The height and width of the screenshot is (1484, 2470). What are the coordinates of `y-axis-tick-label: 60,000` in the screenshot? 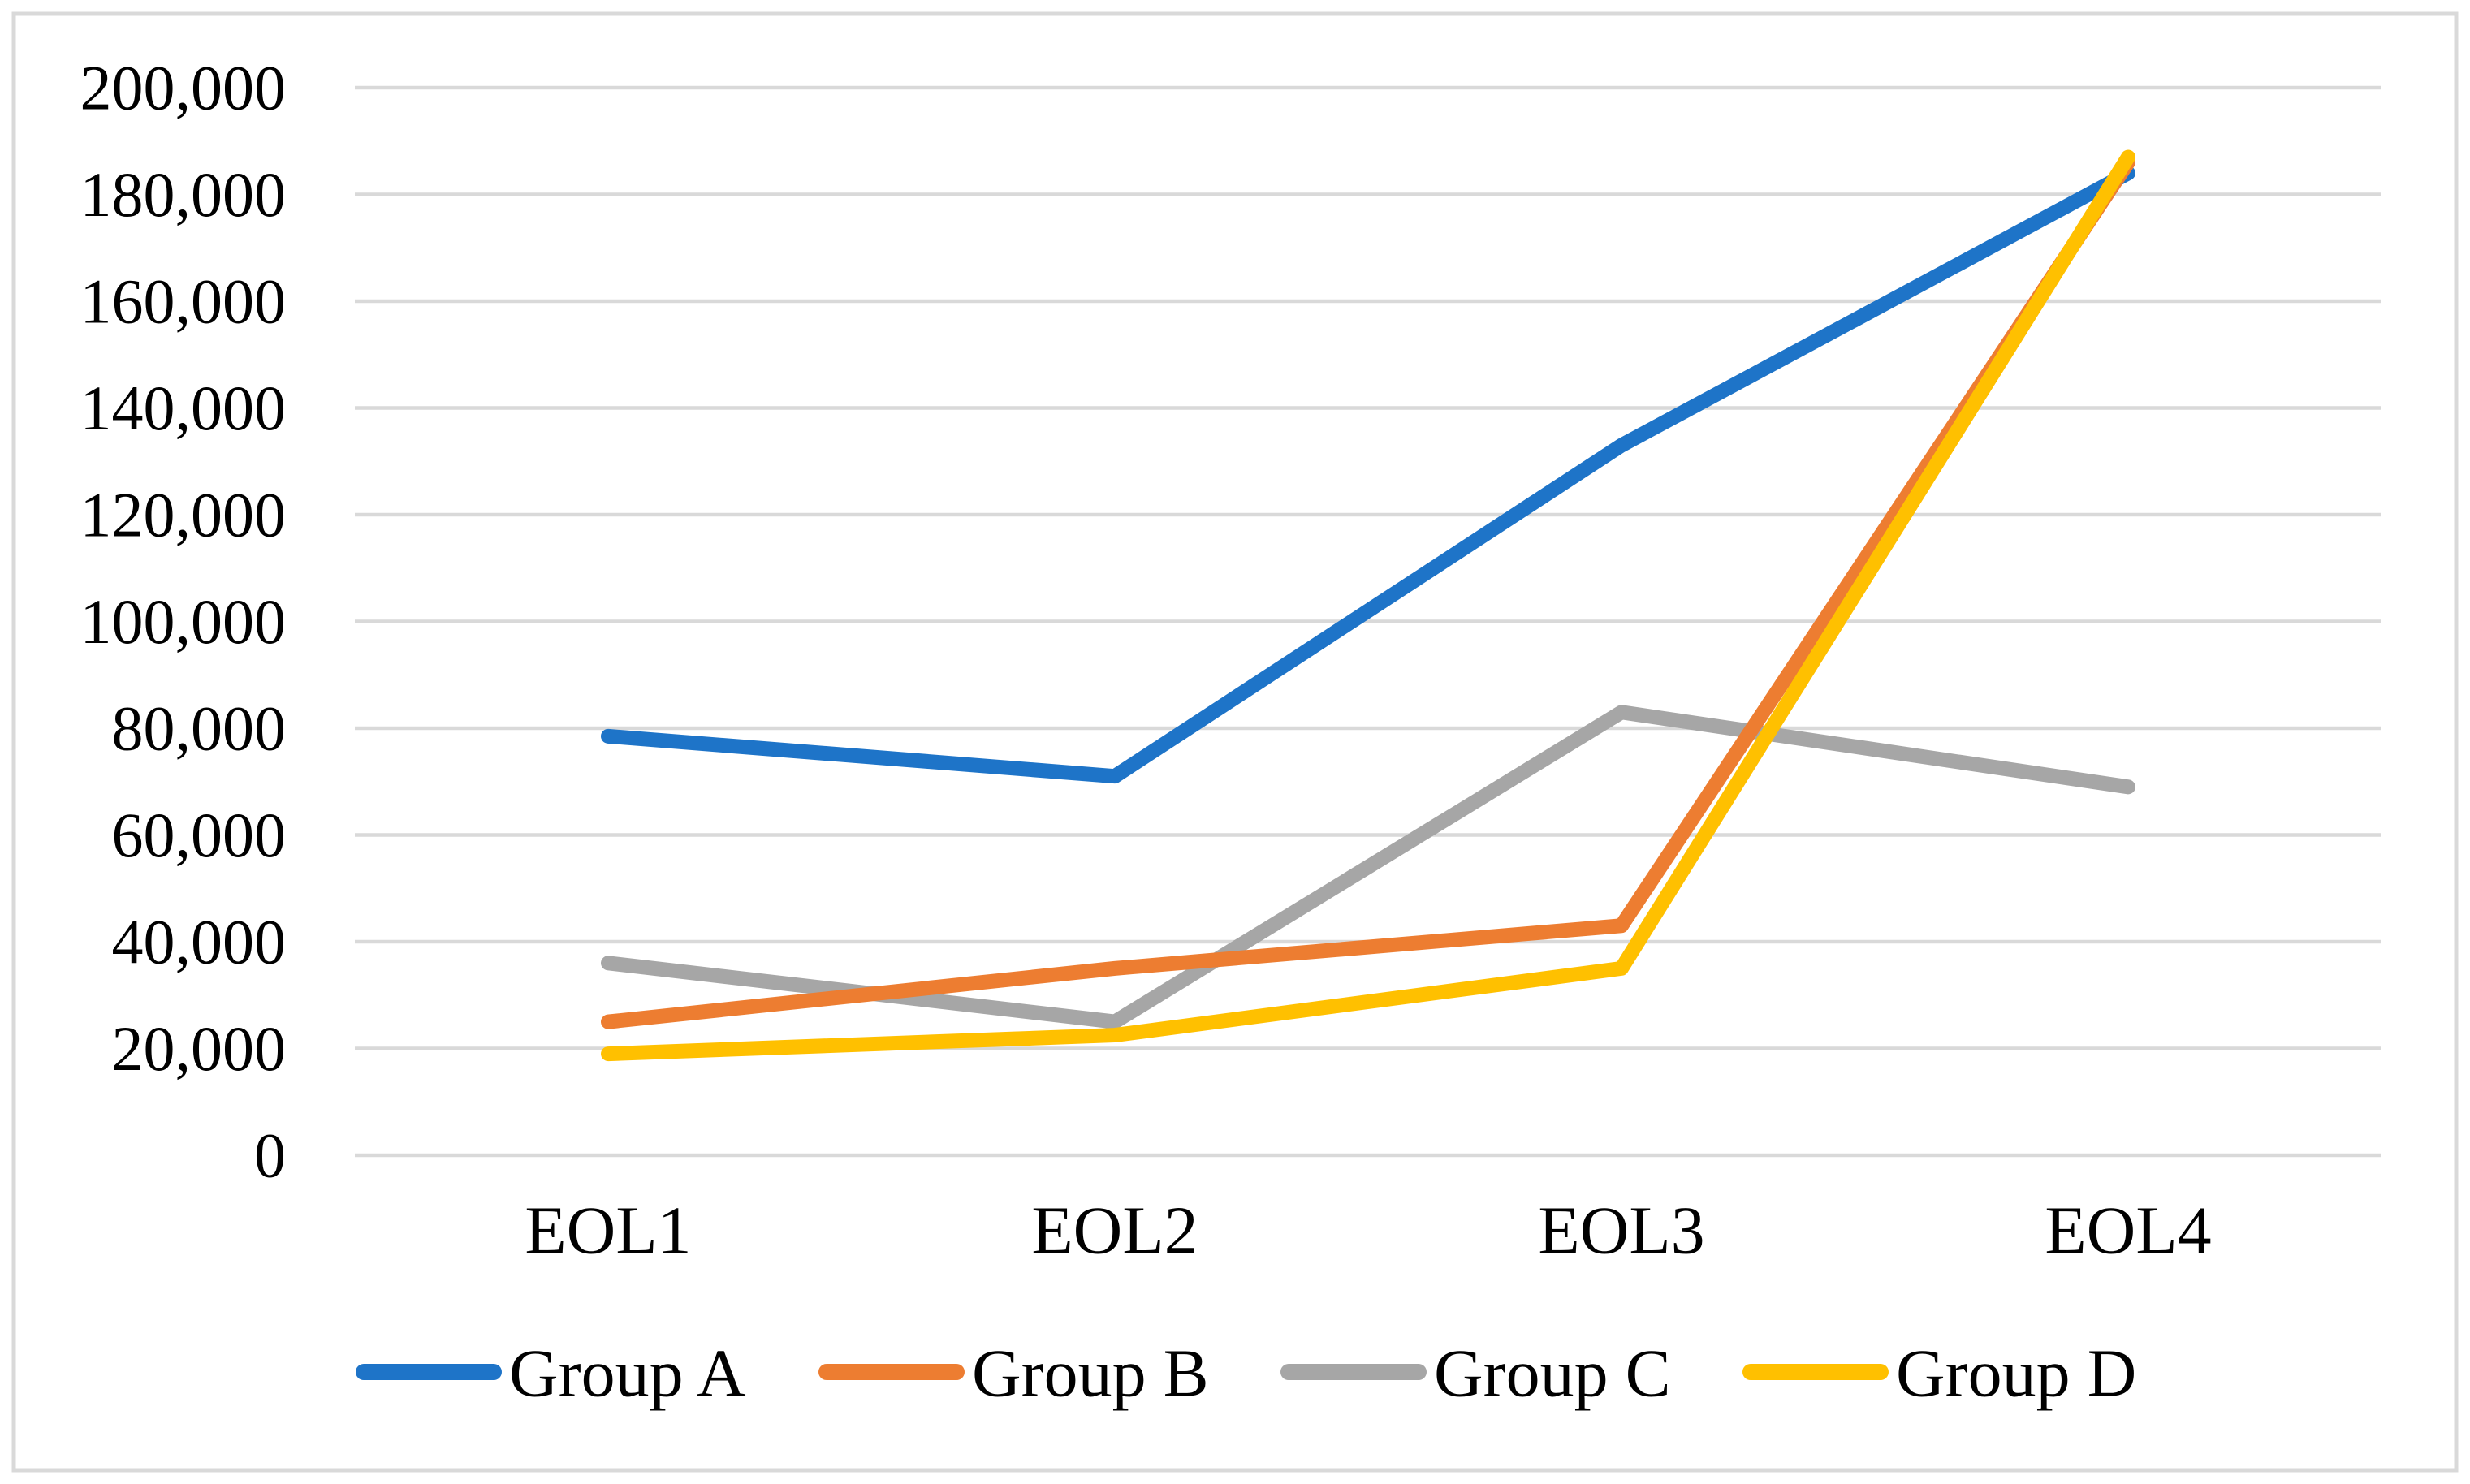 It's located at (200, 835).